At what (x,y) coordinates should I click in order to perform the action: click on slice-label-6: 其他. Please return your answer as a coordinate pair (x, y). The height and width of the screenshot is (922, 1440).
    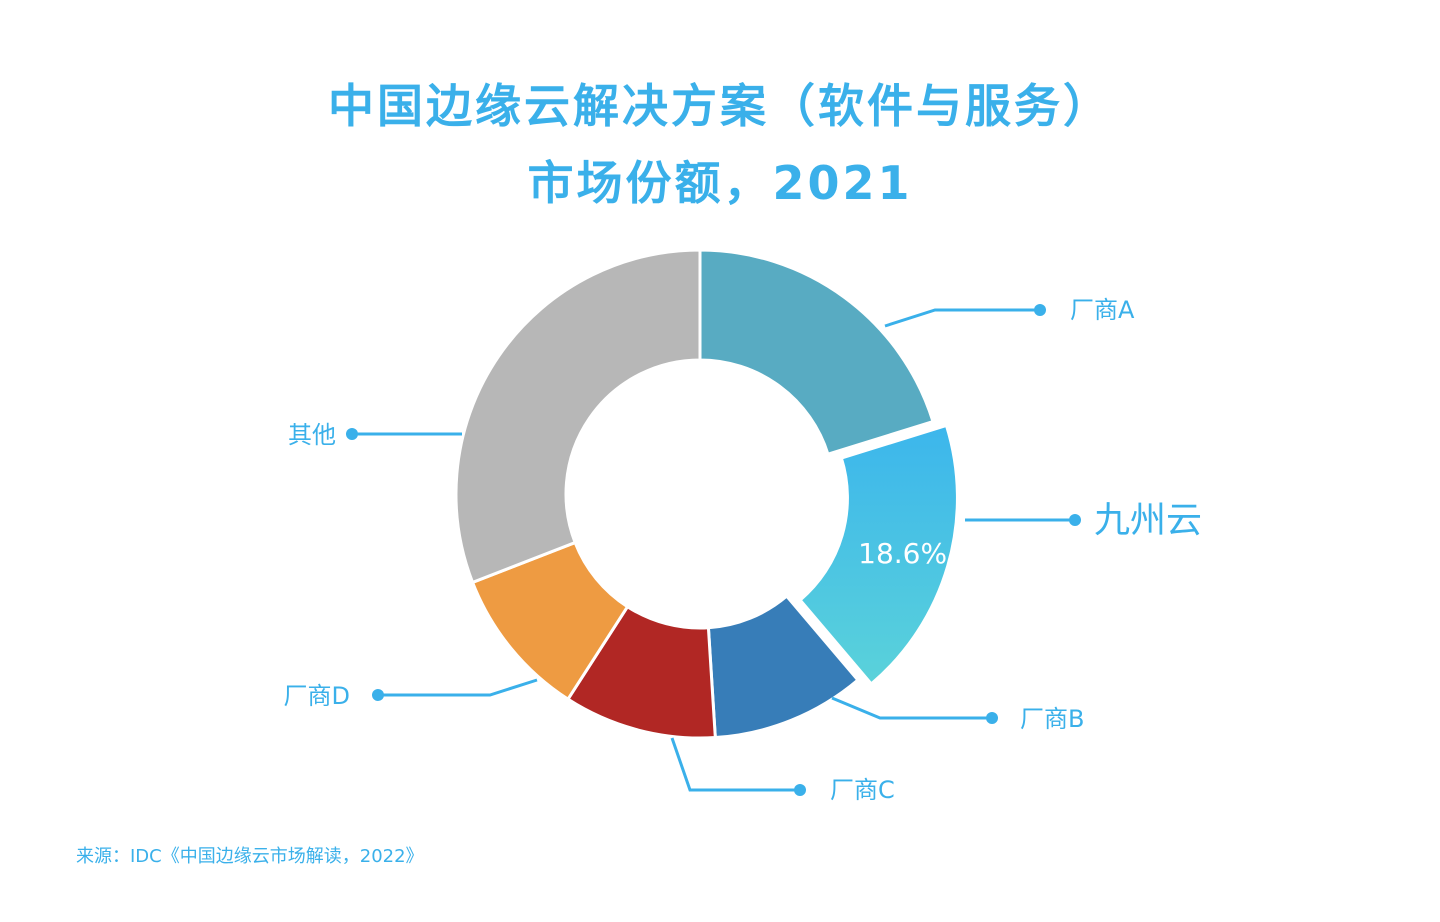
    Looking at the image, I should click on (312, 435).